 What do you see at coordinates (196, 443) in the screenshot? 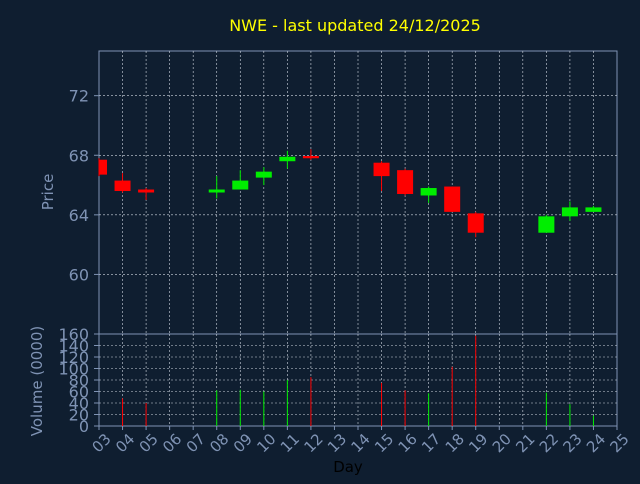
I see `day-tick-label: 07` at bounding box center [196, 443].